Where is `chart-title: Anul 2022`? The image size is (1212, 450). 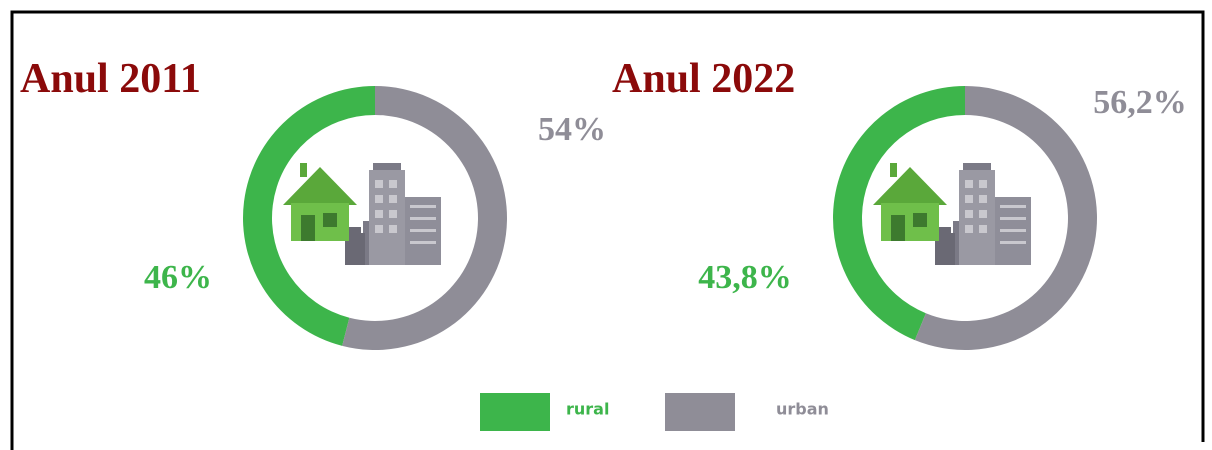 chart-title: Anul 2022 is located at coordinates (703, 79).